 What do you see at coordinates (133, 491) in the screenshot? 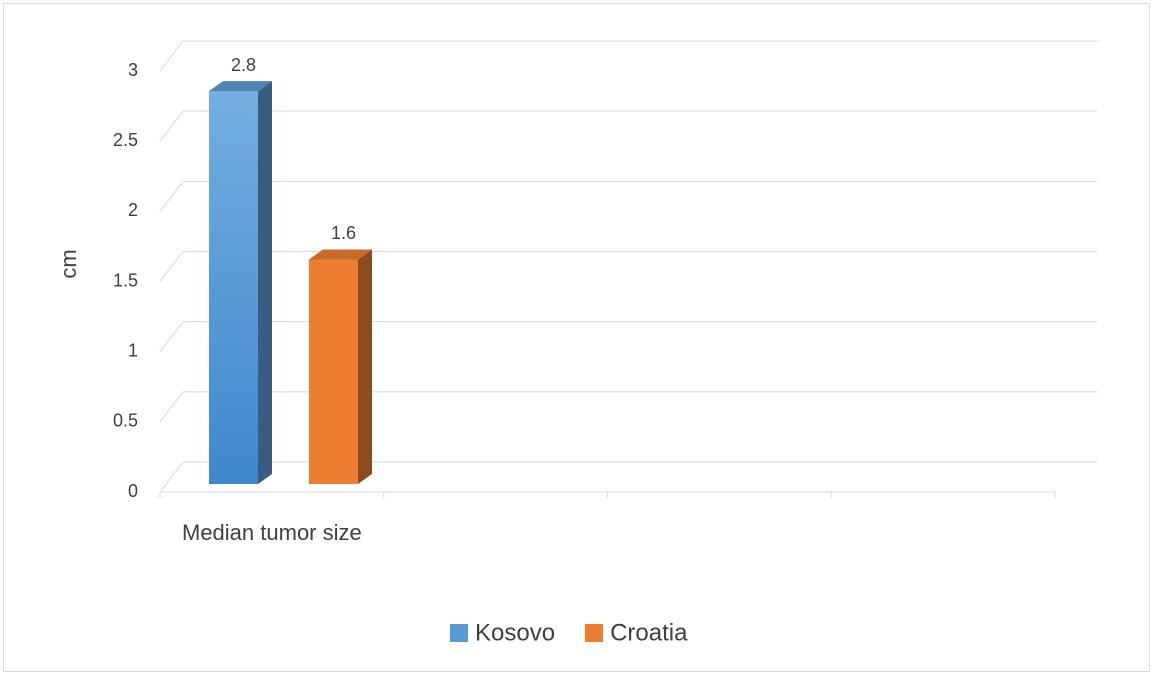
I see `y-tick-label: 0` at bounding box center [133, 491].